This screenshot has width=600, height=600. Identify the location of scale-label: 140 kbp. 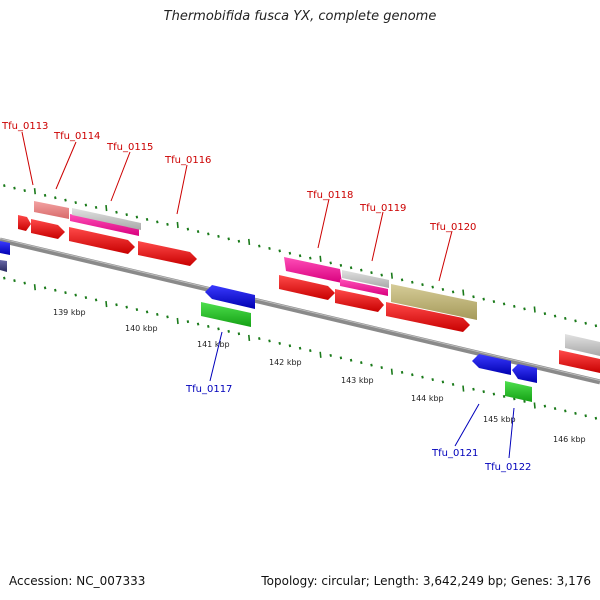
(141, 328).